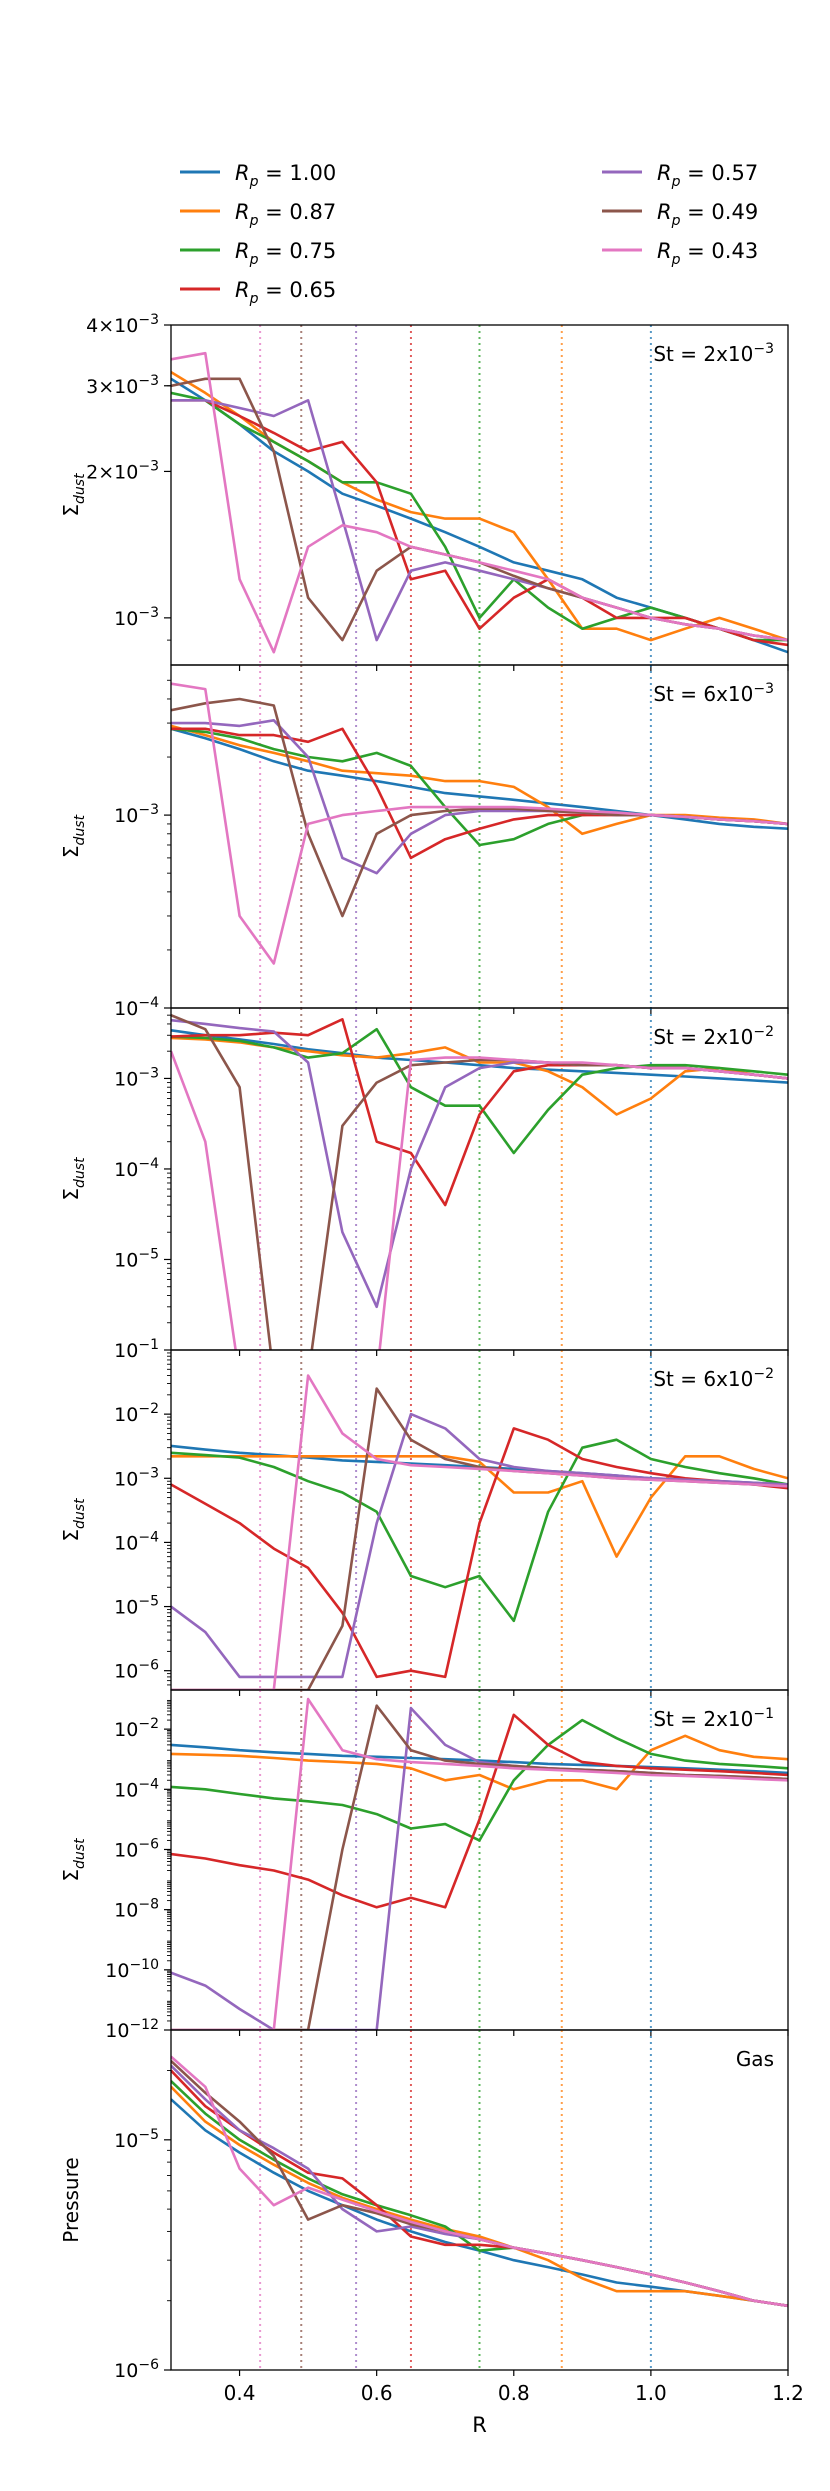 The image size is (830, 2491). I want to click on y-axis-label: Pressure, so click(71, 2199).